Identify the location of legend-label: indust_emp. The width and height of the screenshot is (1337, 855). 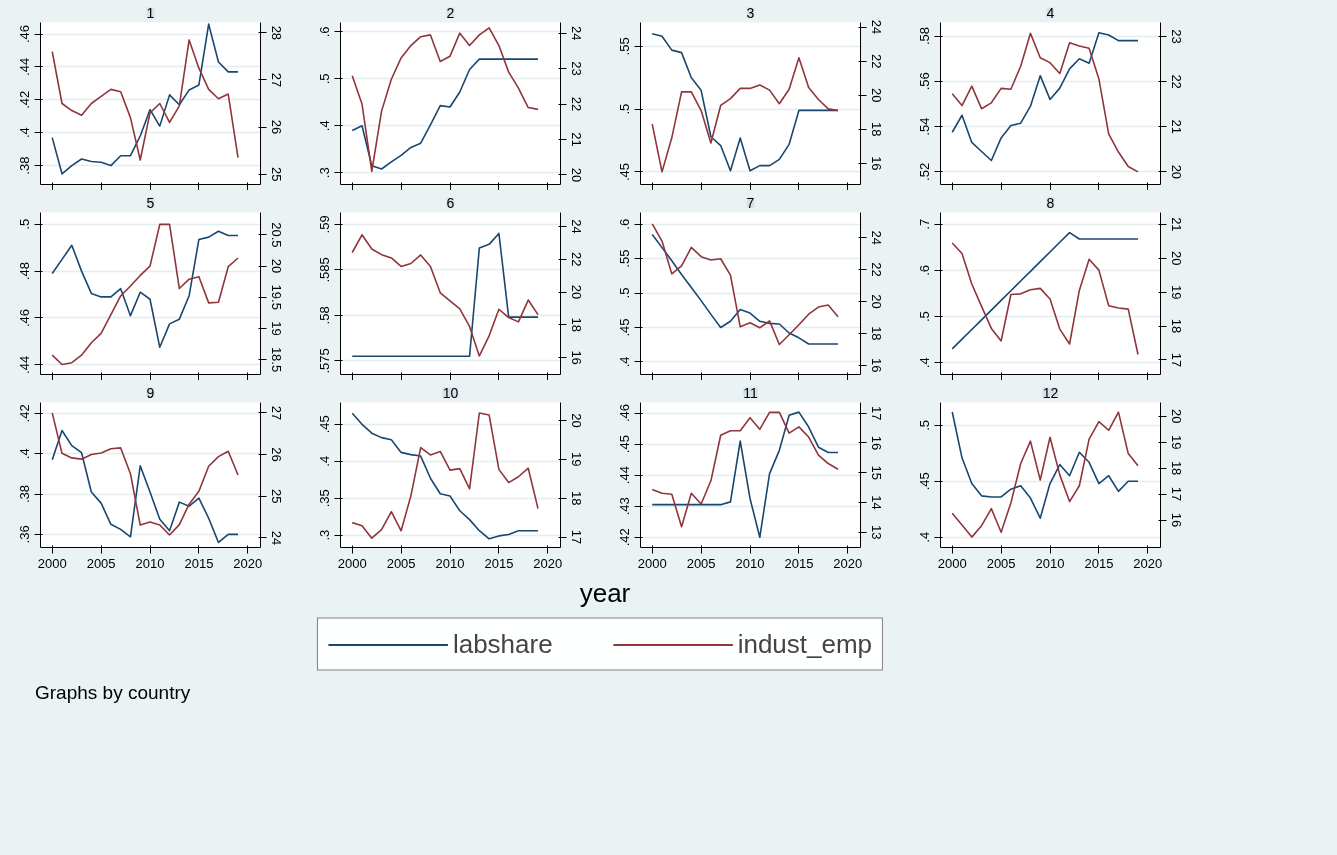
(805, 644).